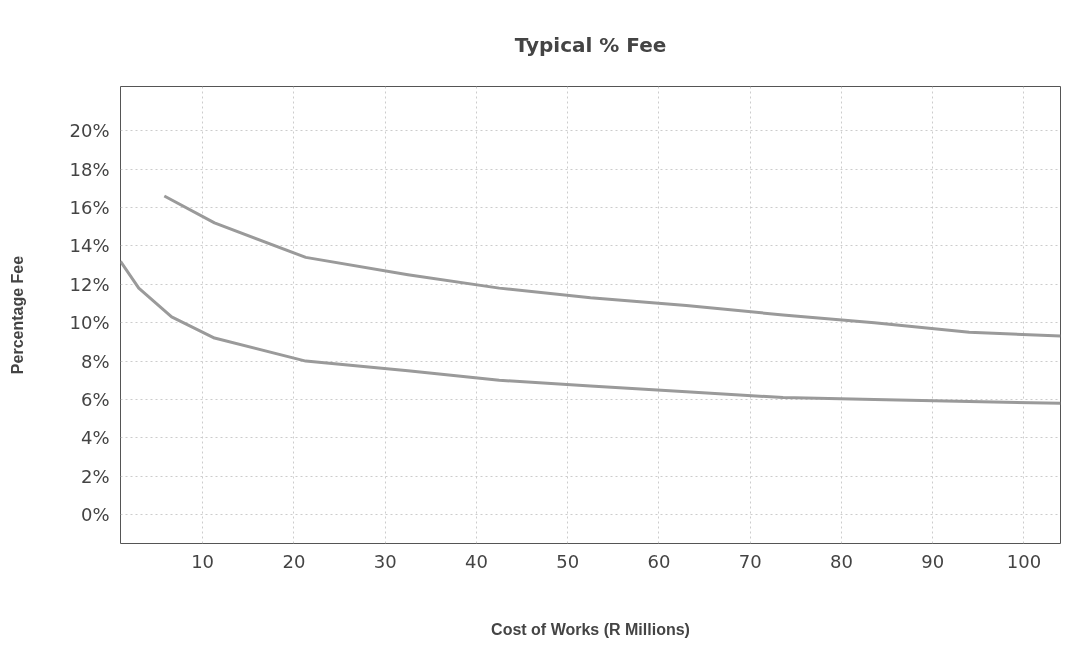 The height and width of the screenshot is (650, 1089). Describe the element at coordinates (89, 246) in the screenshot. I see `y-tick-label: 14%` at that location.